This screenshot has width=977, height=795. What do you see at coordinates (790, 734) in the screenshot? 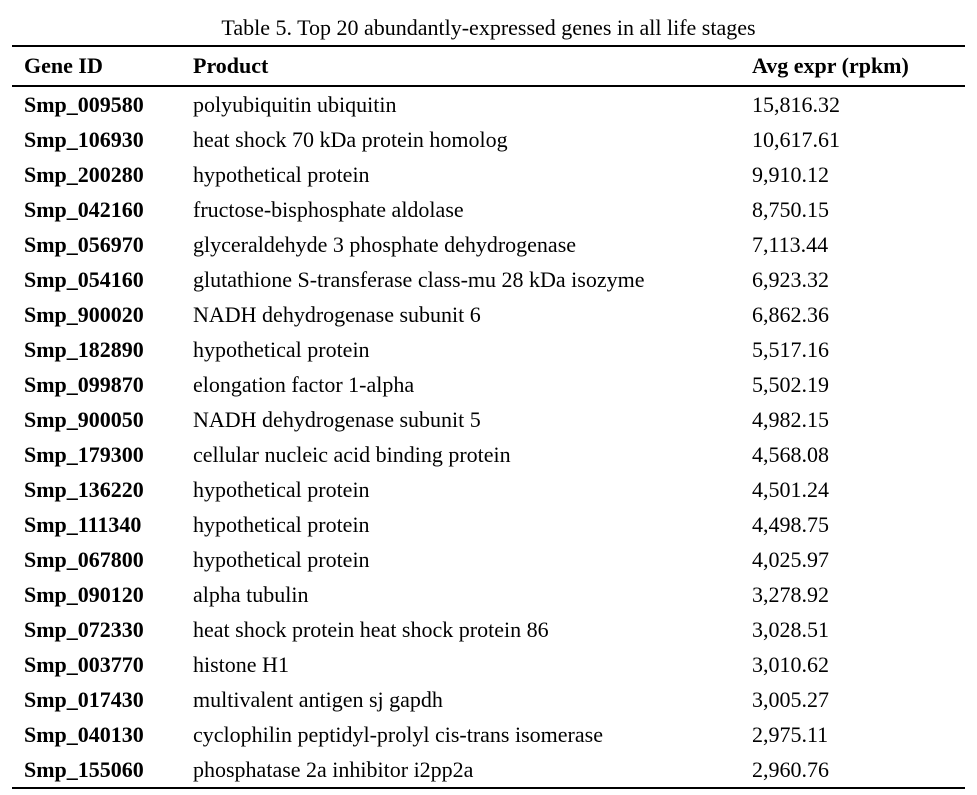
I see `cell-avg-expr: 2,975.11` at bounding box center [790, 734].